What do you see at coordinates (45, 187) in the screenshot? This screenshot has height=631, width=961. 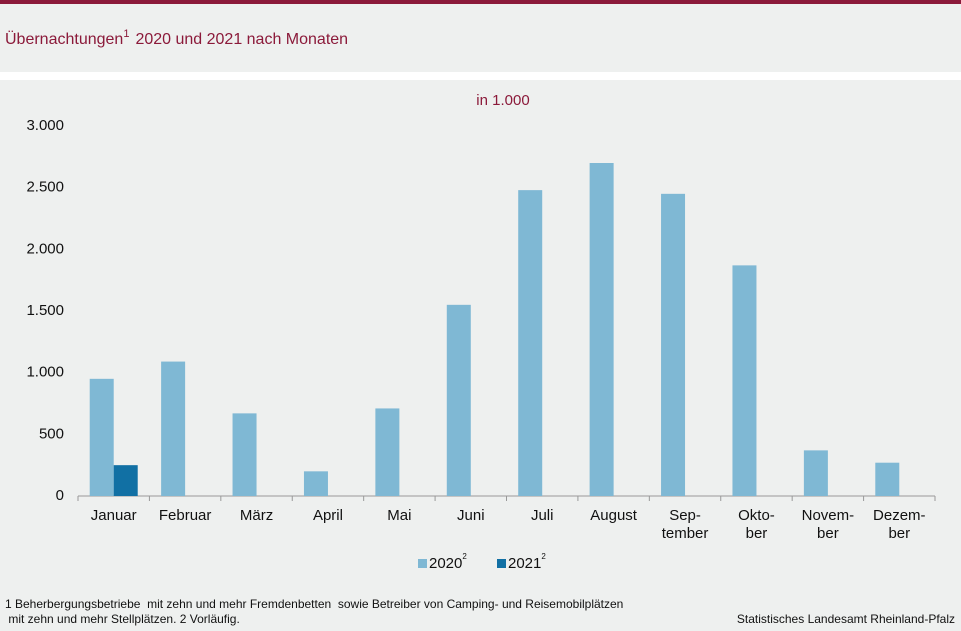 I see `y-tick-label: 2.500` at bounding box center [45, 187].